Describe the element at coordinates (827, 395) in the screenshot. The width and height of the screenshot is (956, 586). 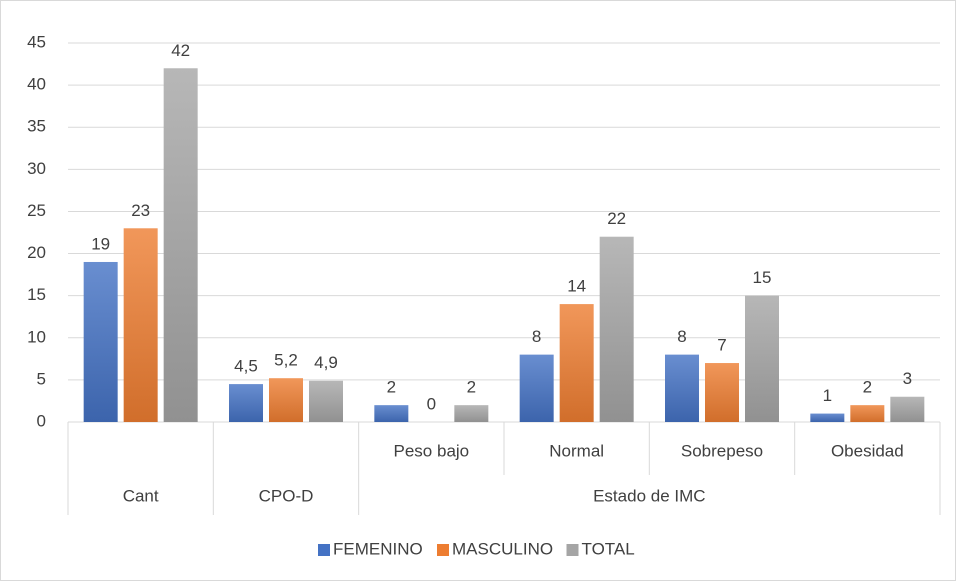
I see `data-label: 1` at that location.